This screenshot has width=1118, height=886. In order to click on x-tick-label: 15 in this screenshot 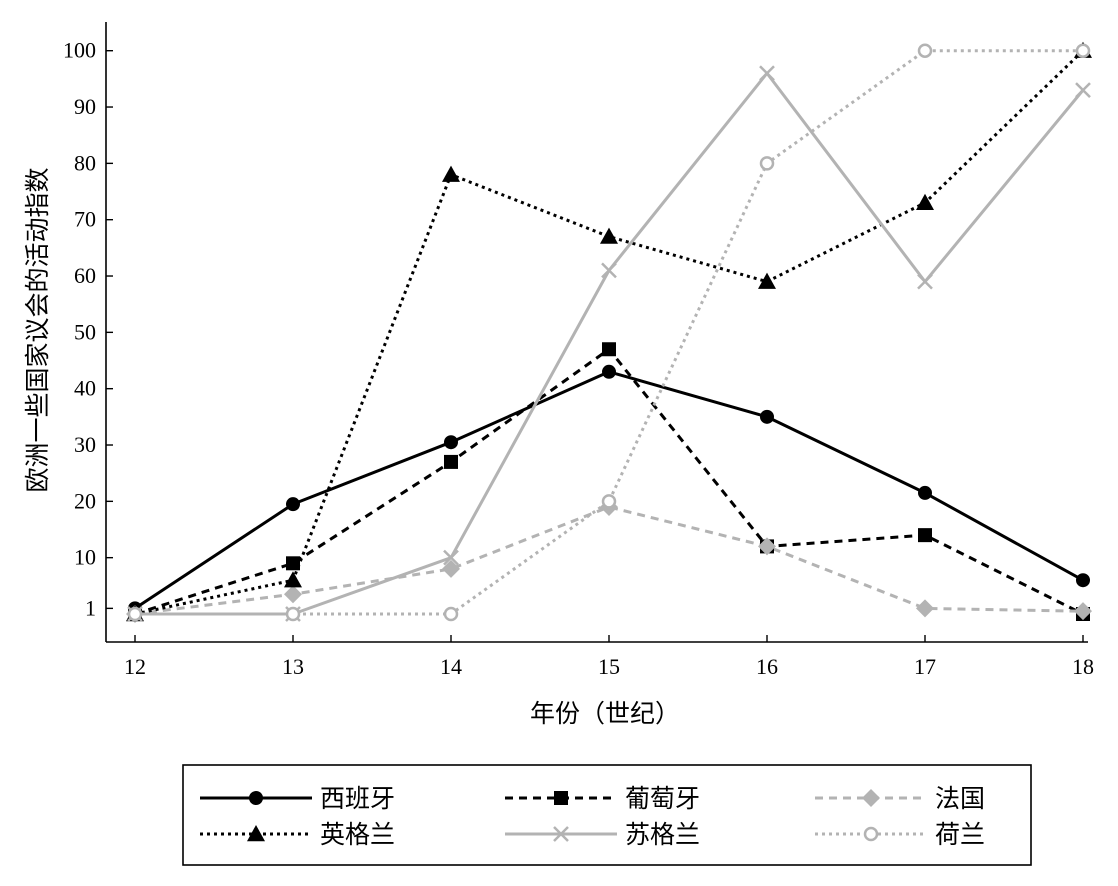, I will do `click(609, 666)`.